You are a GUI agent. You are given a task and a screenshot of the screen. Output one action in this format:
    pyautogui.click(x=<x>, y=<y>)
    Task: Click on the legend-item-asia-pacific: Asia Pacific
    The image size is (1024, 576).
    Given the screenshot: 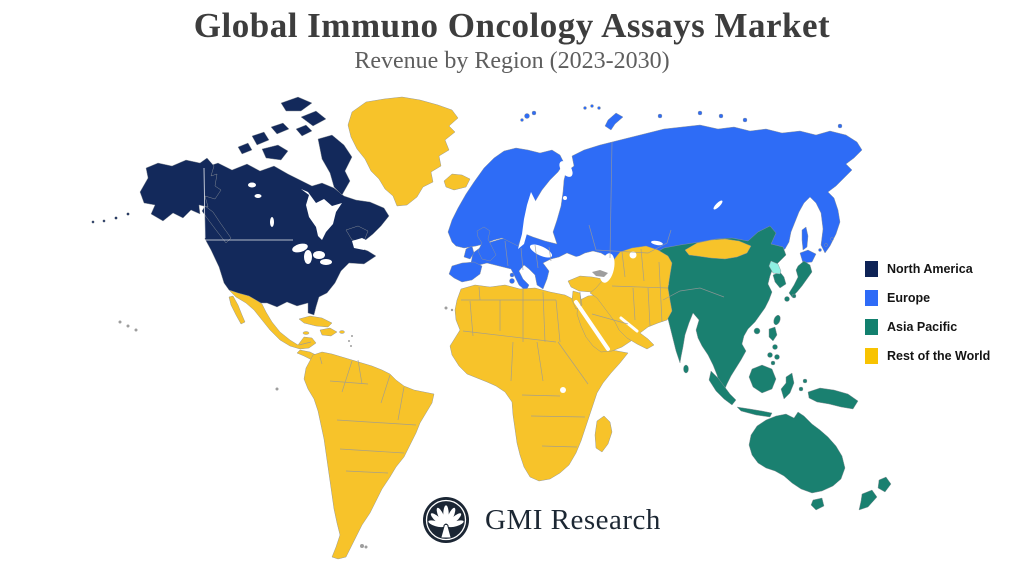 What is the action you would take?
    pyautogui.click(x=927, y=327)
    